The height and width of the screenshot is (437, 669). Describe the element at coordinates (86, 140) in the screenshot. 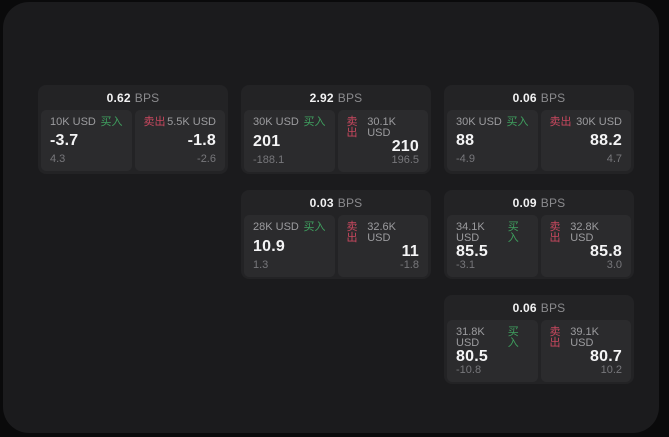

I see `buy-panel: 10K USD 买入 -3.7 4.3` at that location.